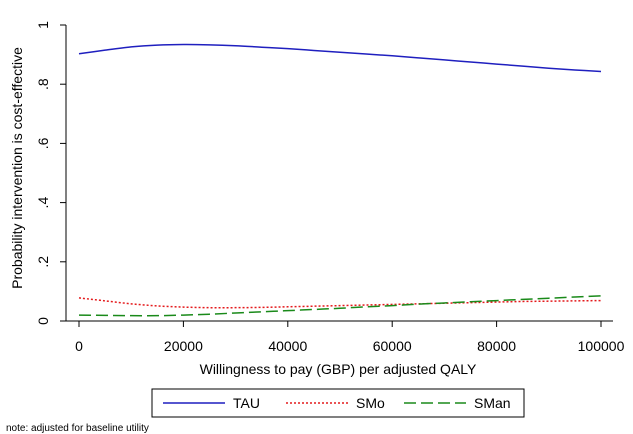 The height and width of the screenshot is (434, 633). Describe the element at coordinates (601, 346) in the screenshot. I see `x-tick-label: 100000` at that location.